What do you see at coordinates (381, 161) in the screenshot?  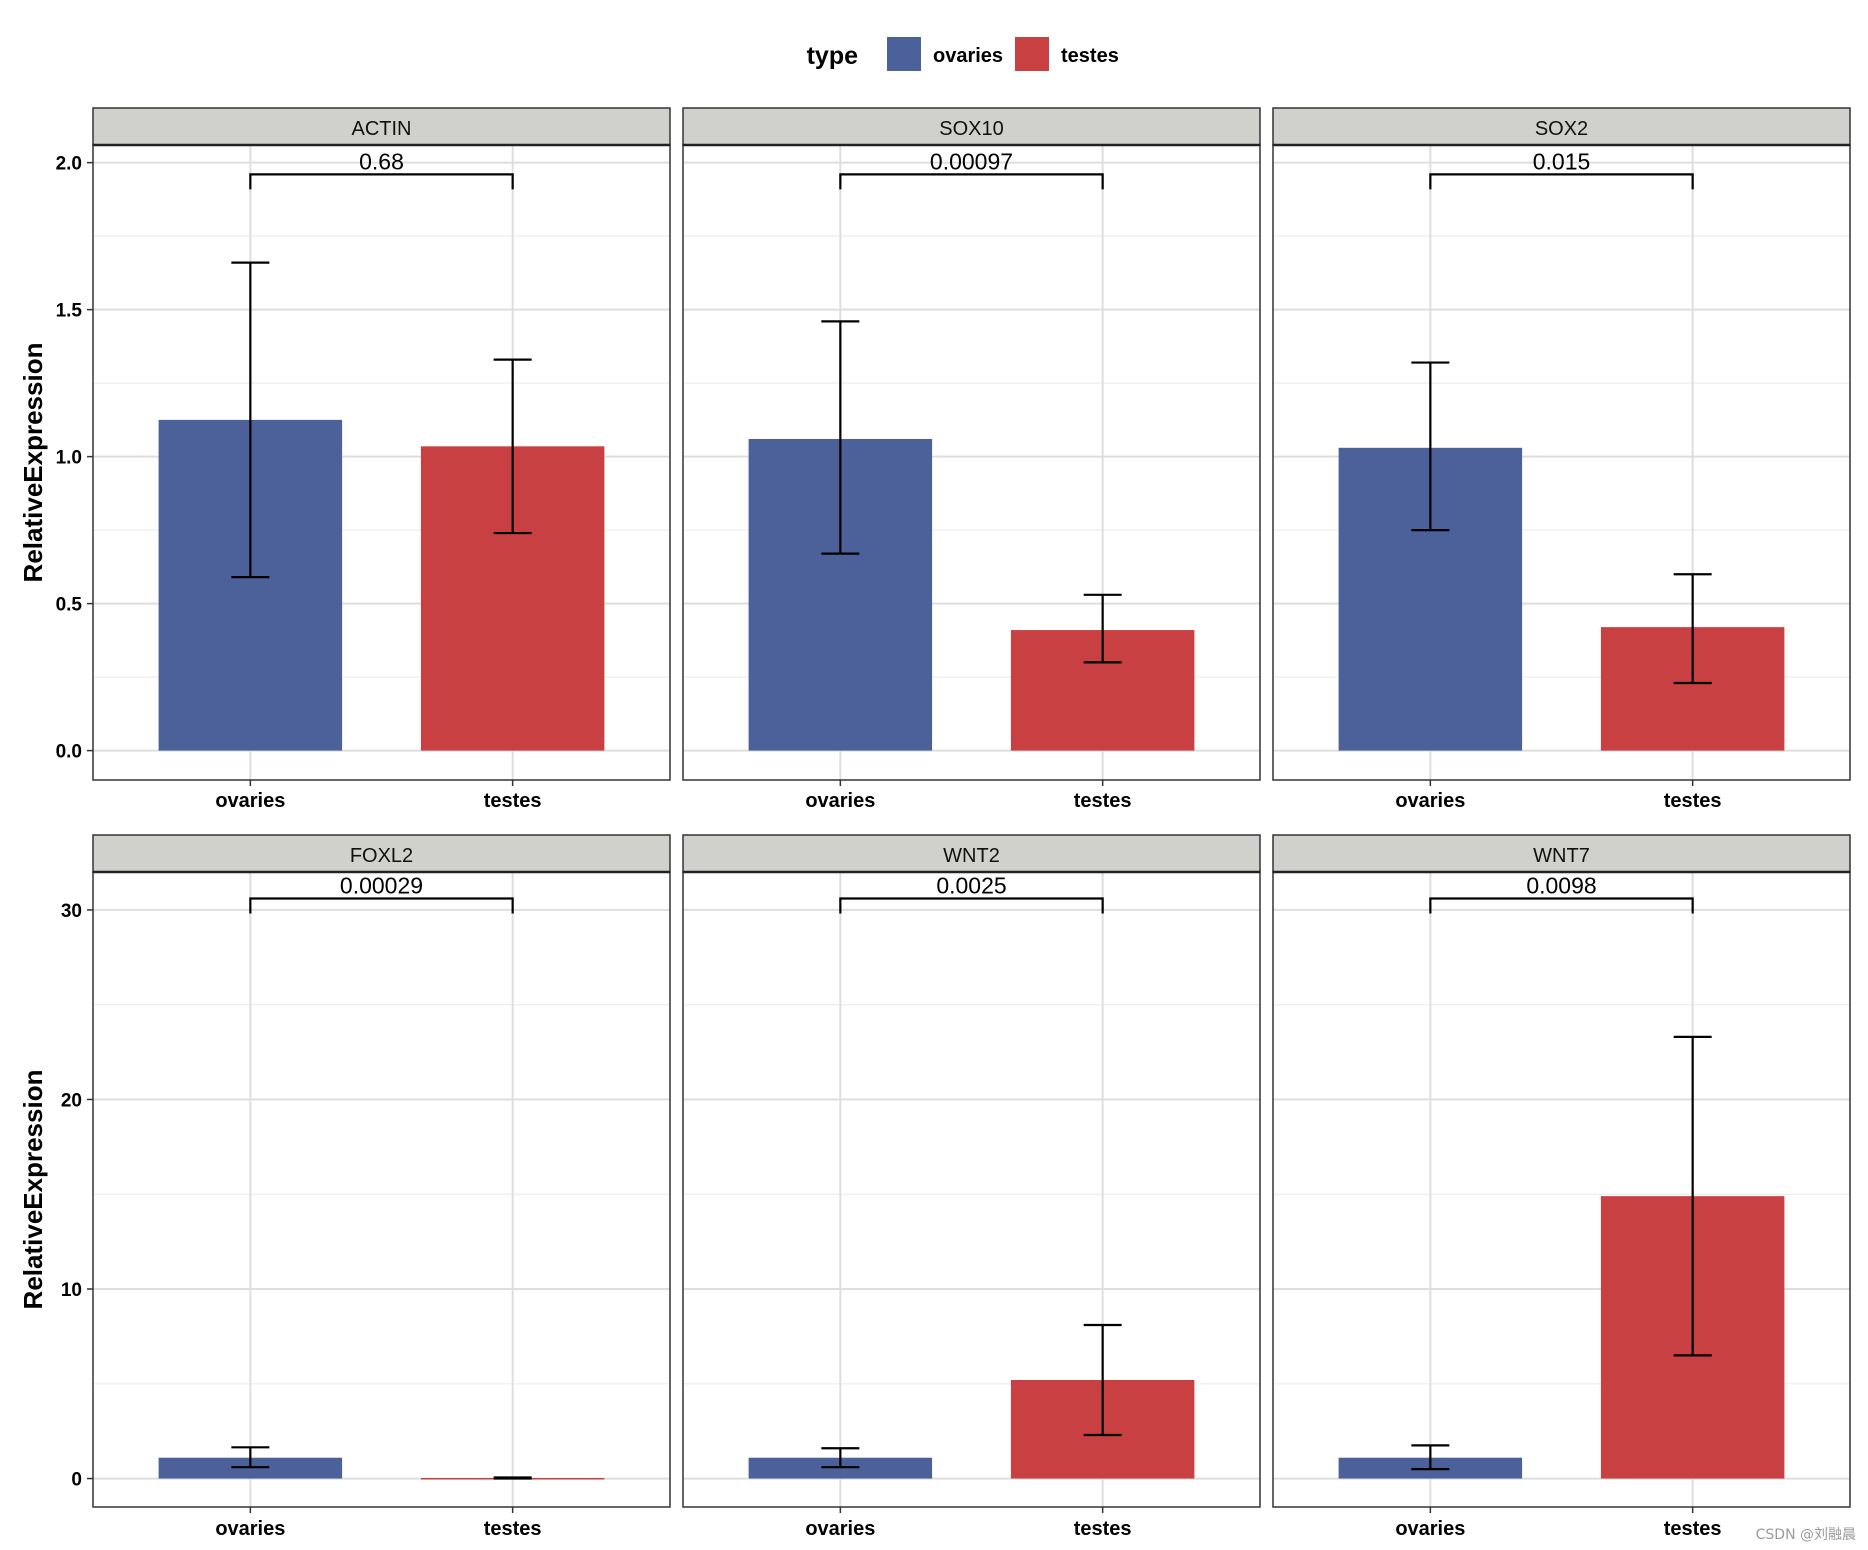 I see `p-value-label: 0.68` at bounding box center [381, 161].